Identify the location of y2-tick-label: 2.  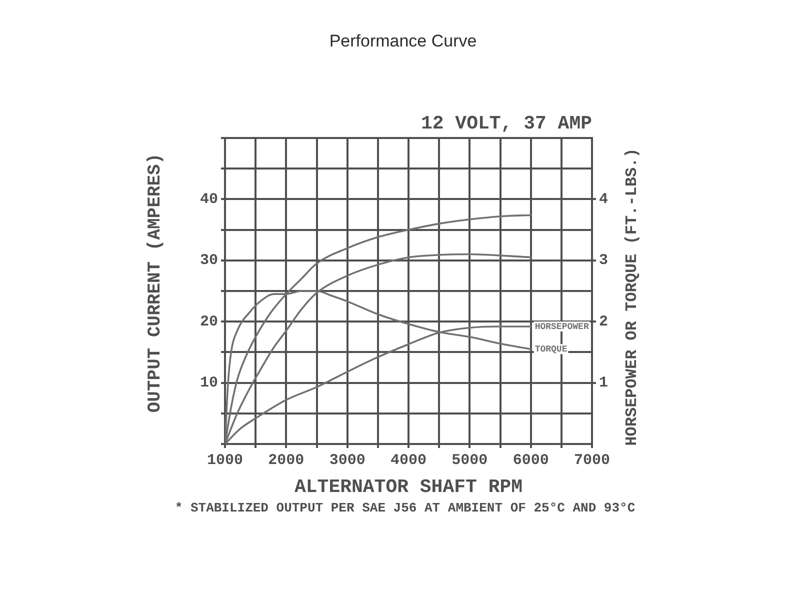
(603, 321).